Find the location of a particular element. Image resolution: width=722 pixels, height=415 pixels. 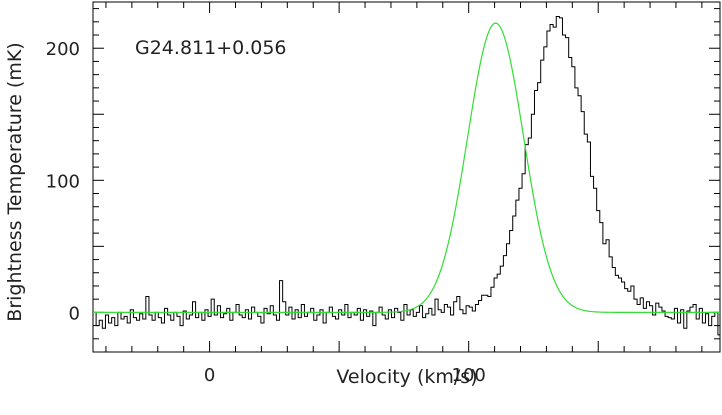

y-axis-title: Brightness Temperature (mK) is located at coordinates (15, 181).